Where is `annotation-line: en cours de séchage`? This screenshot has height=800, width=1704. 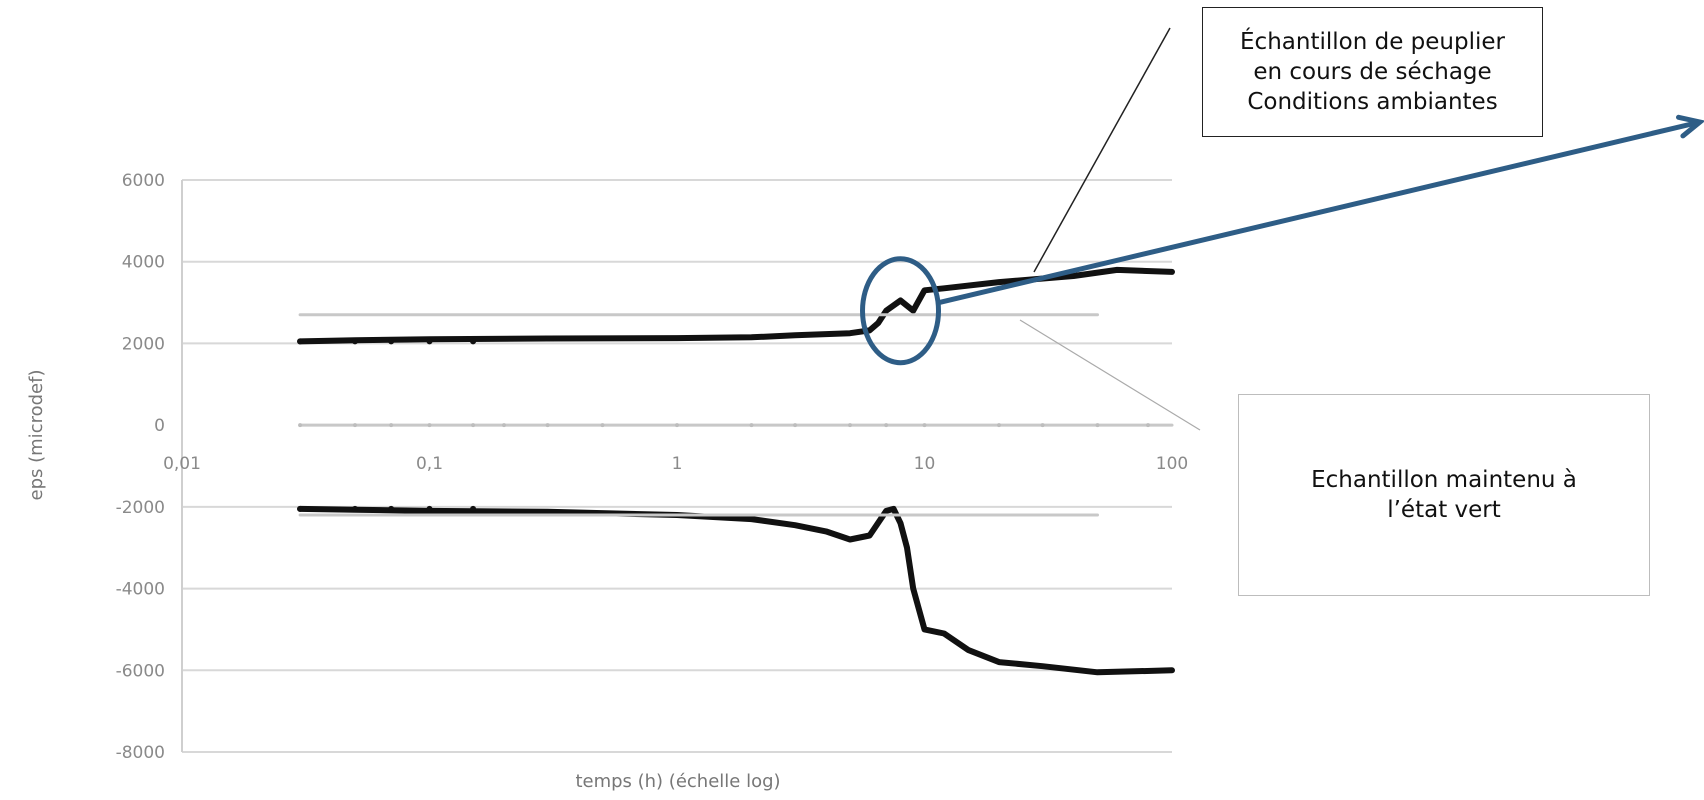
annotation-line: en cours de séchage is located at coordinates (1372, 72).